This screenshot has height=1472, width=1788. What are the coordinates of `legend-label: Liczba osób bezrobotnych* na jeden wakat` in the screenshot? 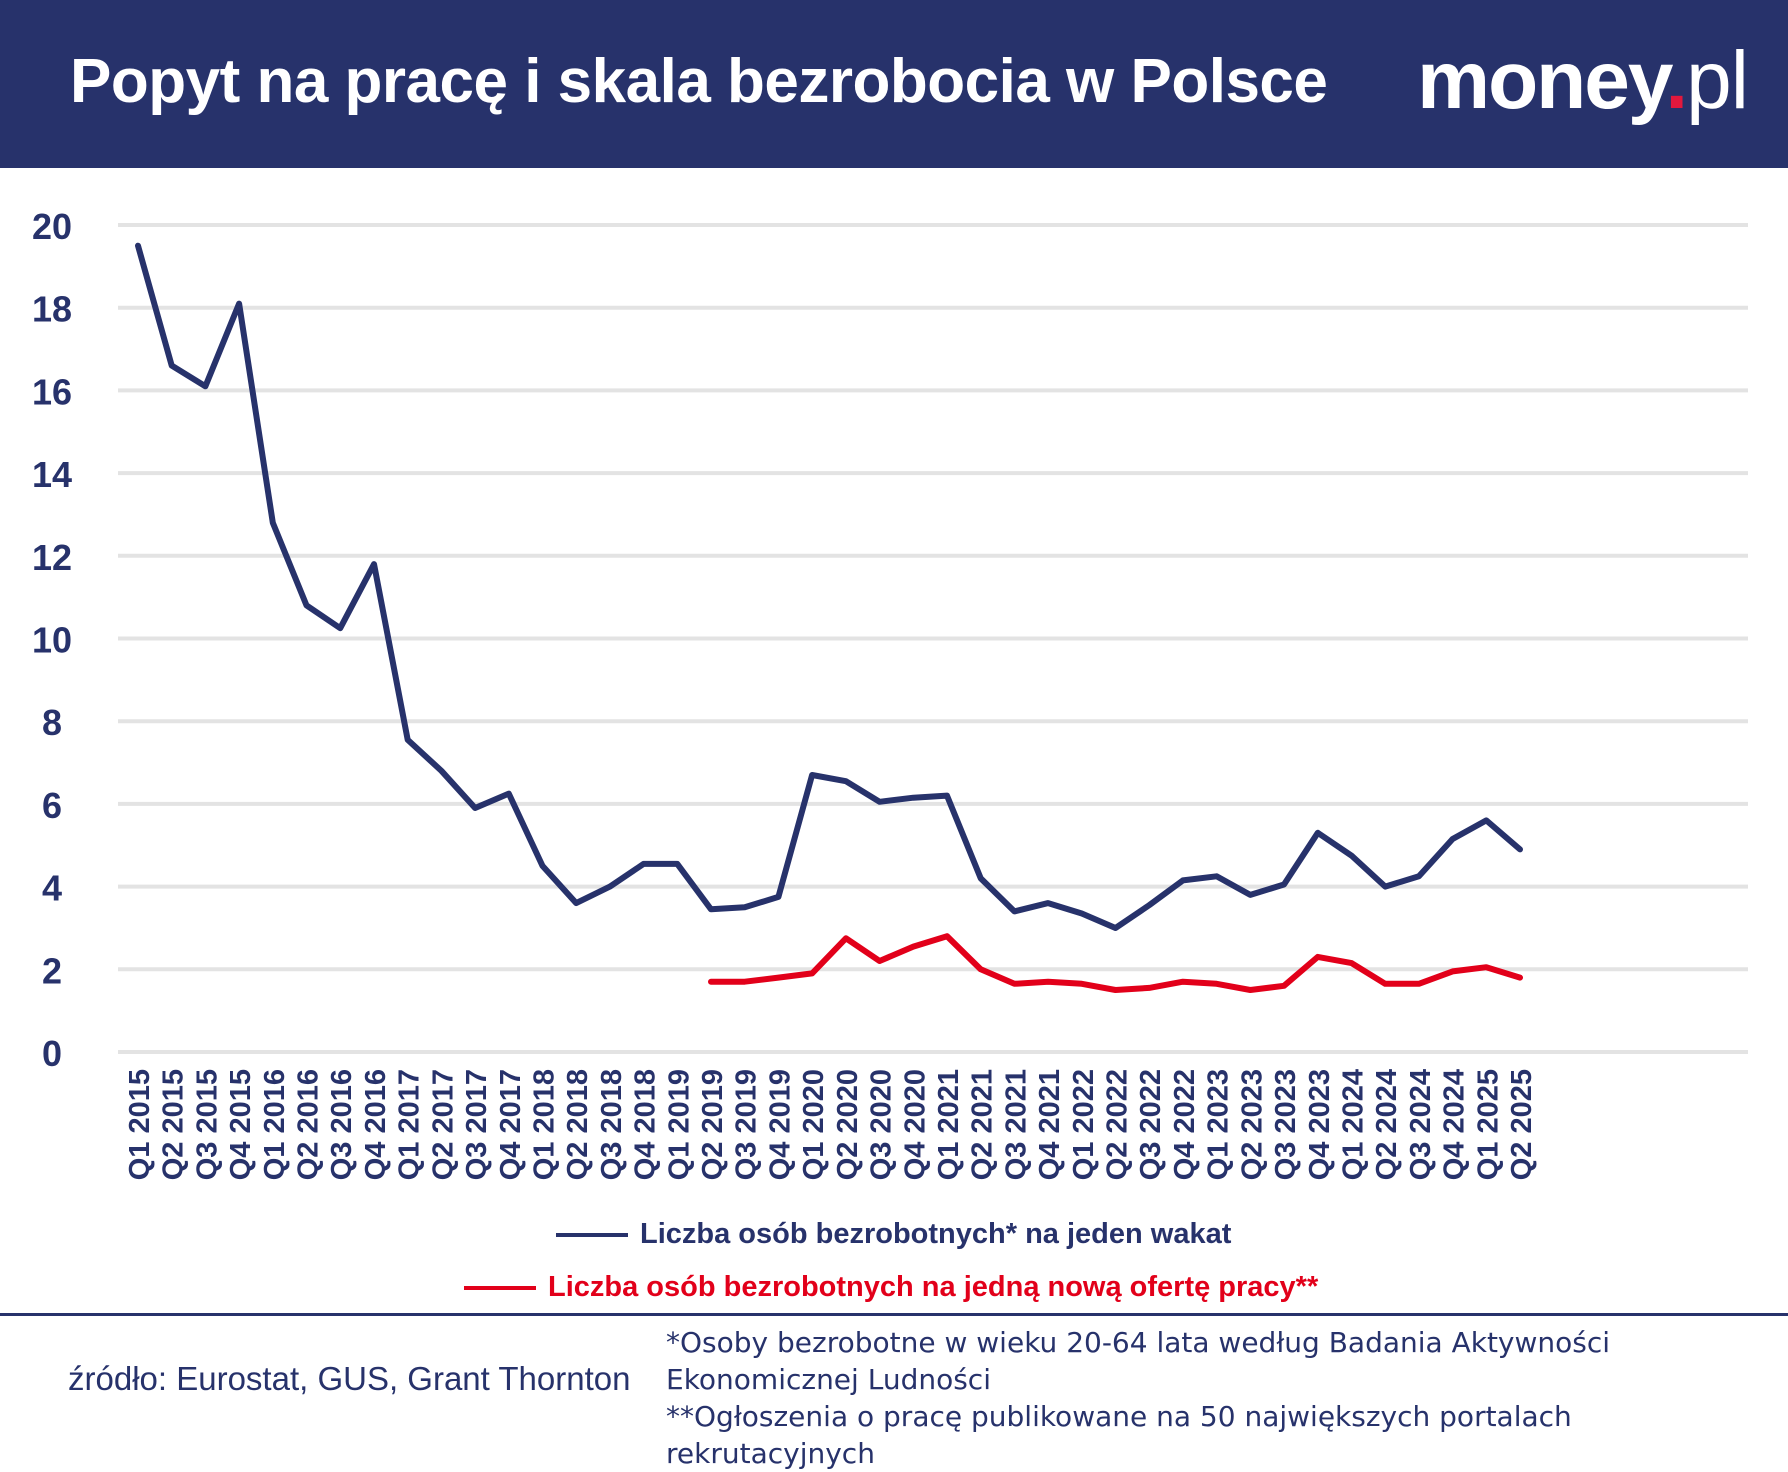 It's located at (936, 1234).